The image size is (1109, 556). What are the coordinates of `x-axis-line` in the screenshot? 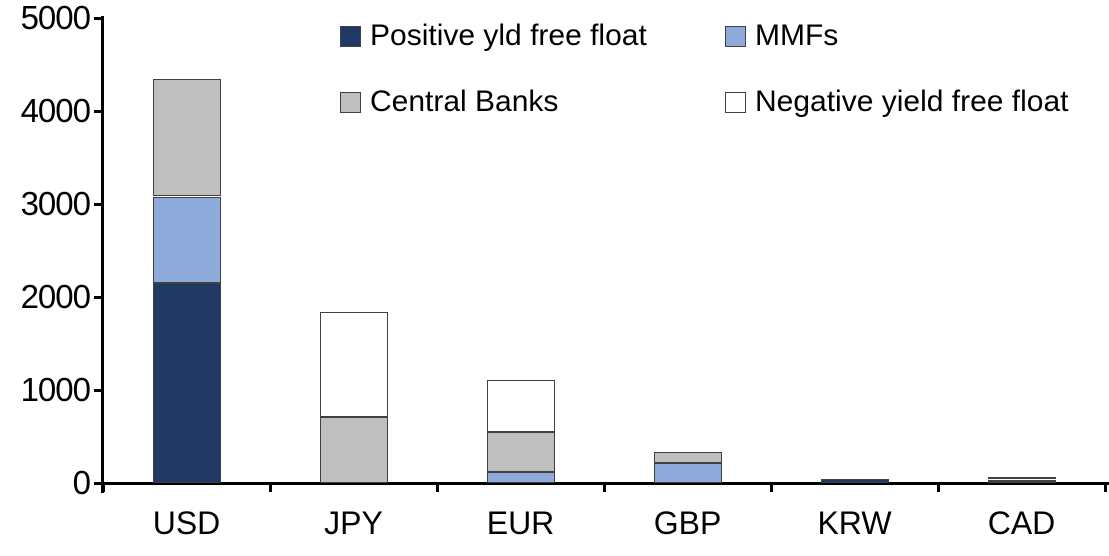 It's located at (601, 483).